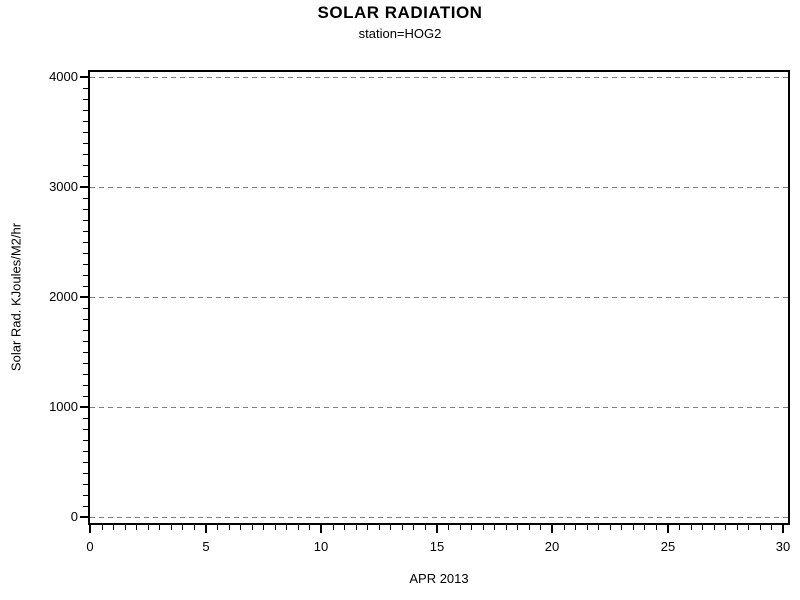 The image size is (800, 600). I want to click on chart-title: SOLAR RADIATION, so click(400, 12).